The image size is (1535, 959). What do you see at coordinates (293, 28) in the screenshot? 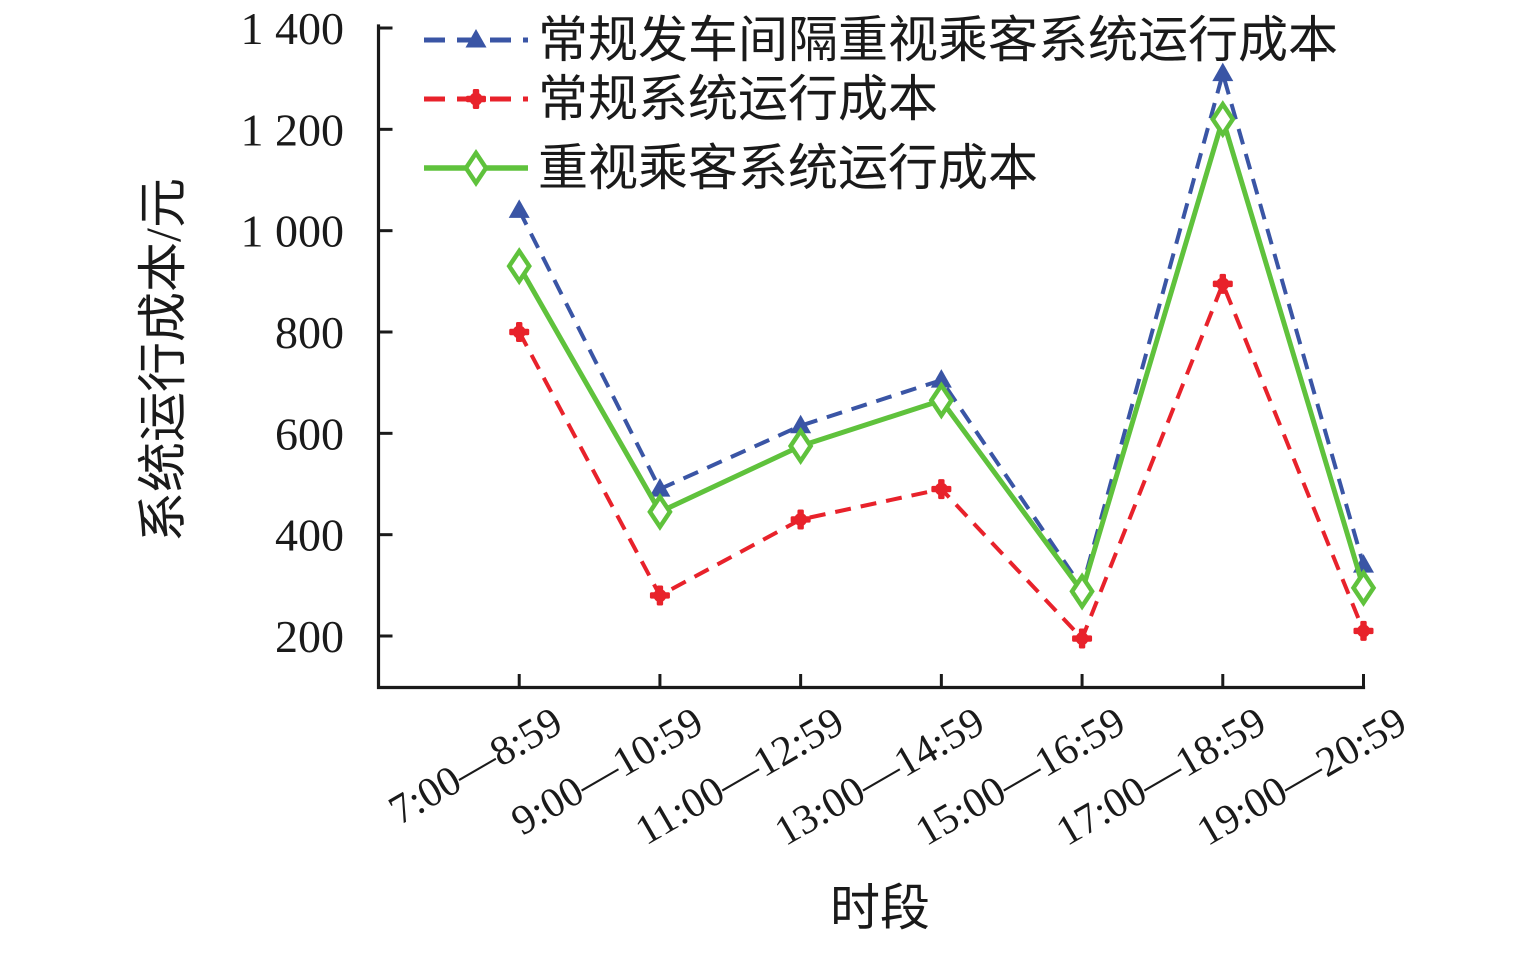
I see `y-tick-label: 1 400` at bounding box center [293, 28].